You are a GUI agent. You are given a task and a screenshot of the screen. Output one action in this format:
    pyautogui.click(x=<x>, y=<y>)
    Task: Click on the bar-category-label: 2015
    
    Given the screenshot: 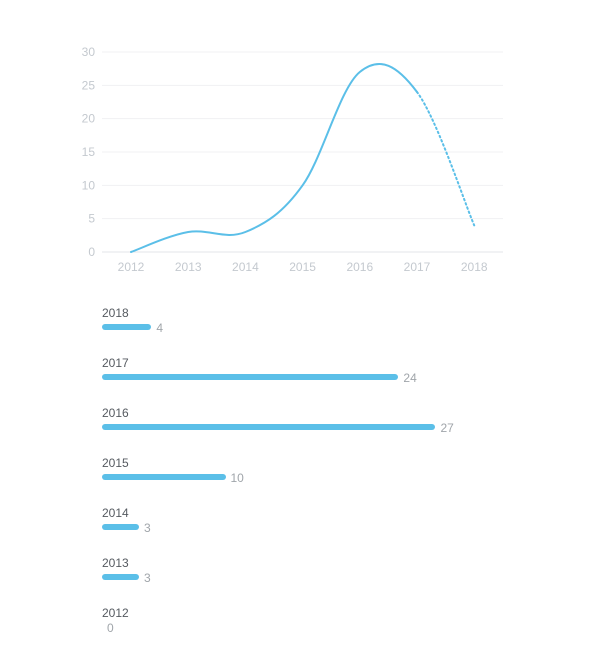 What is the action you would take?
    pyautogui.click(x=115, y=463)
    